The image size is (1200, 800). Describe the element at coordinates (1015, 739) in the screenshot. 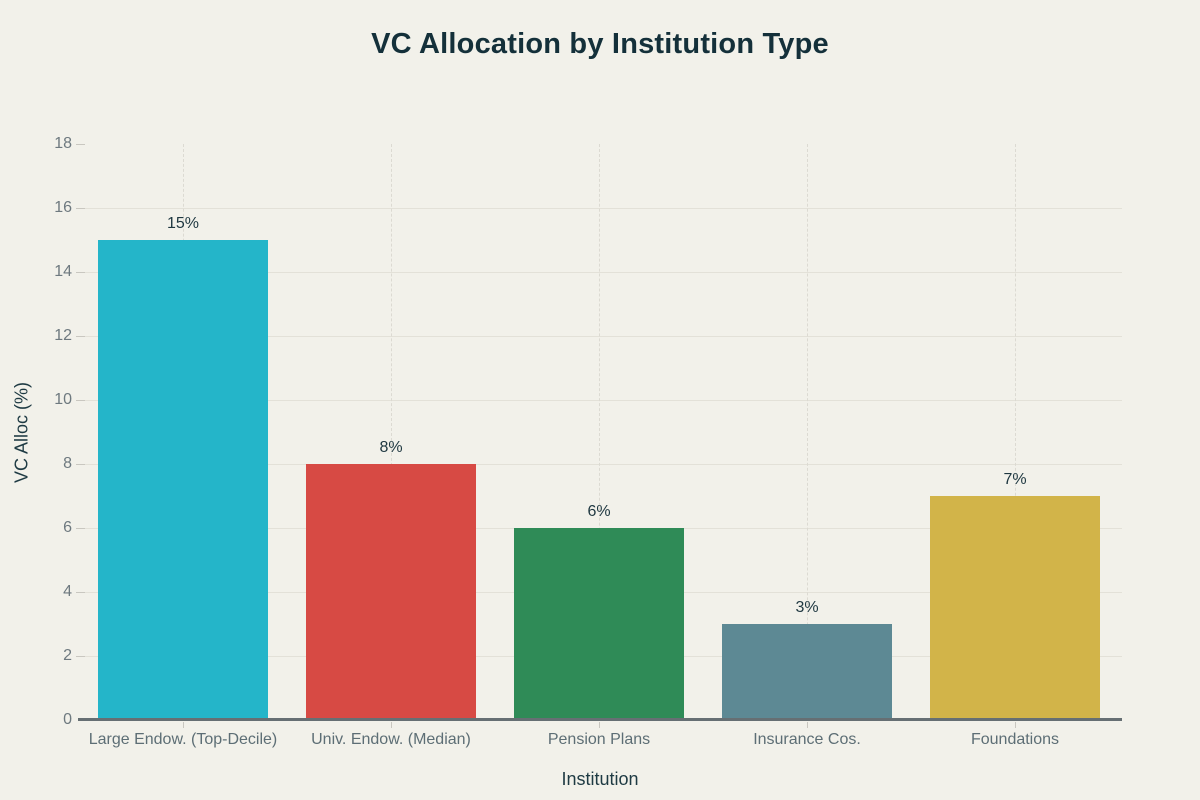

I see `x-category-label: Foundations` at that location.